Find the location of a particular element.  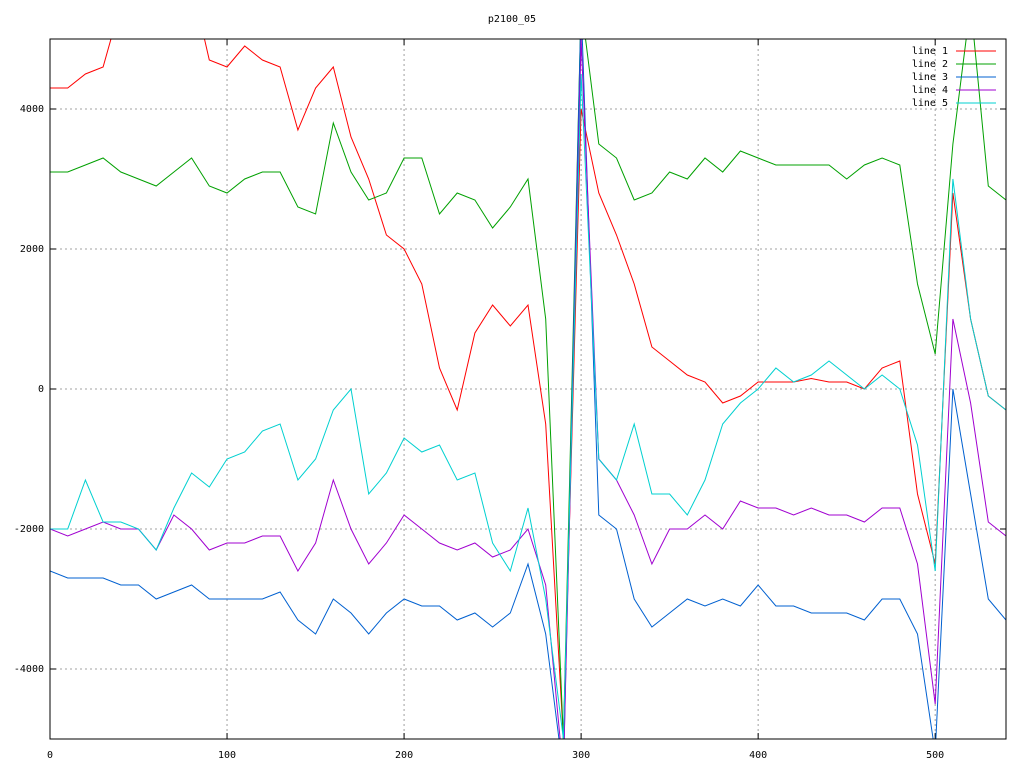

x-tick-label: 0 is located at coordinates (50, 755).